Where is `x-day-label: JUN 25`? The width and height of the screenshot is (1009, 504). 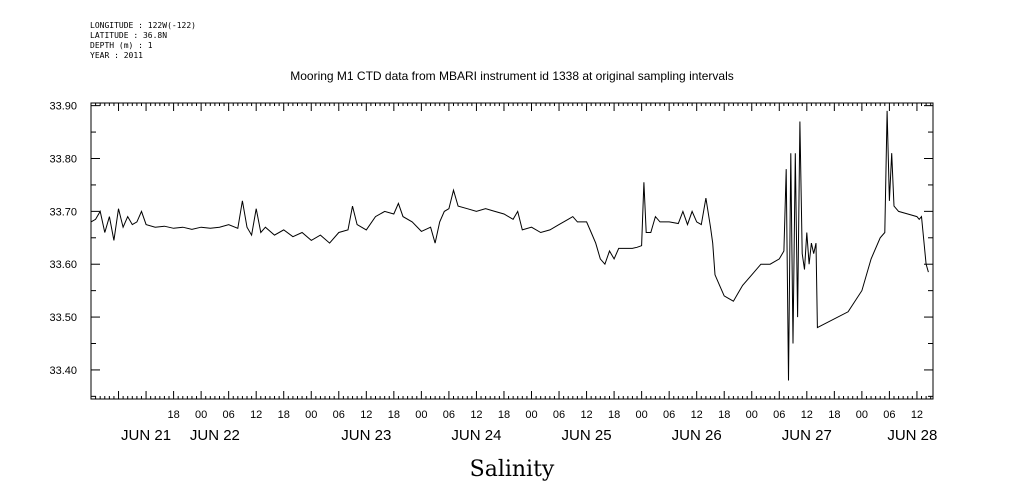
x-day-label: JUN 25 is located at coordinates (587, 435).